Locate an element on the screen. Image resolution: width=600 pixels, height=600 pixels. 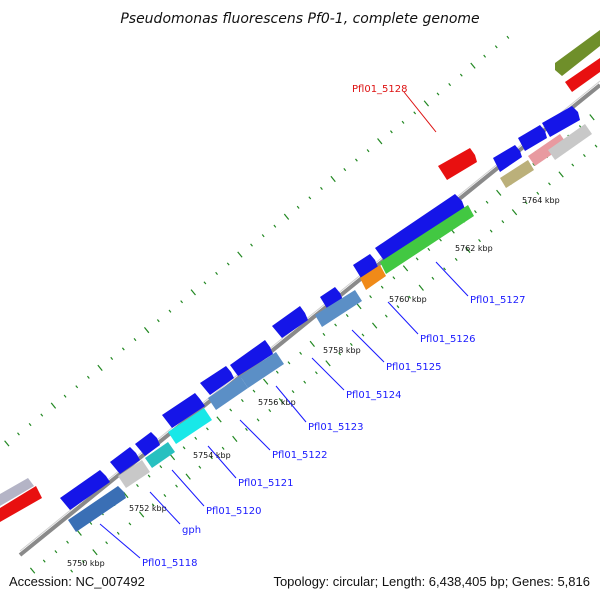
leader-line-red is located at coordinates (420, 112).